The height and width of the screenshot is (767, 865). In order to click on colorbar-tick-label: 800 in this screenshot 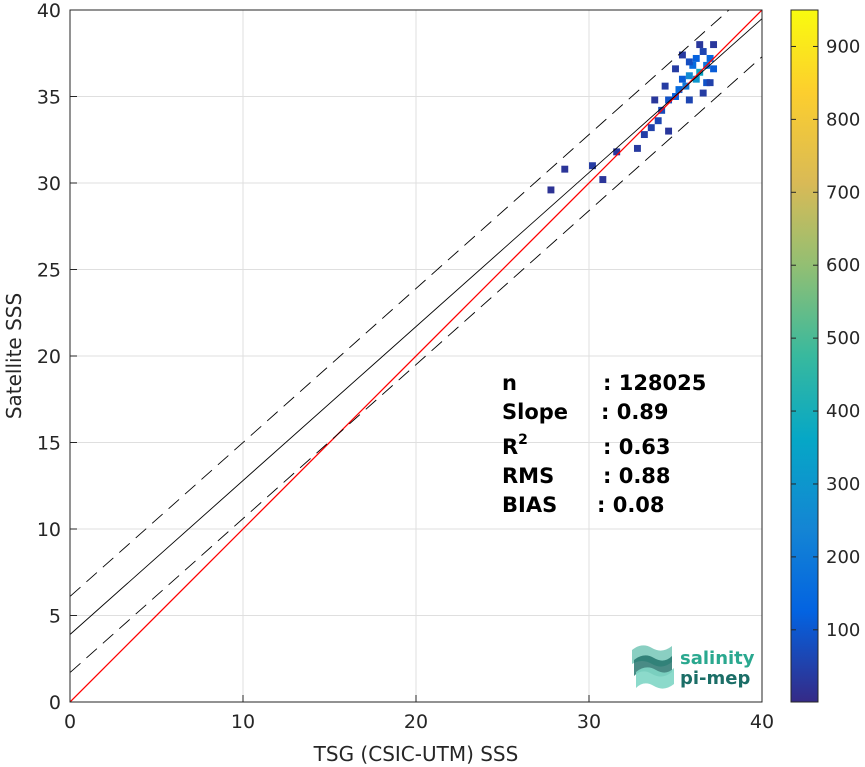, I will do `click(843, 119)`.